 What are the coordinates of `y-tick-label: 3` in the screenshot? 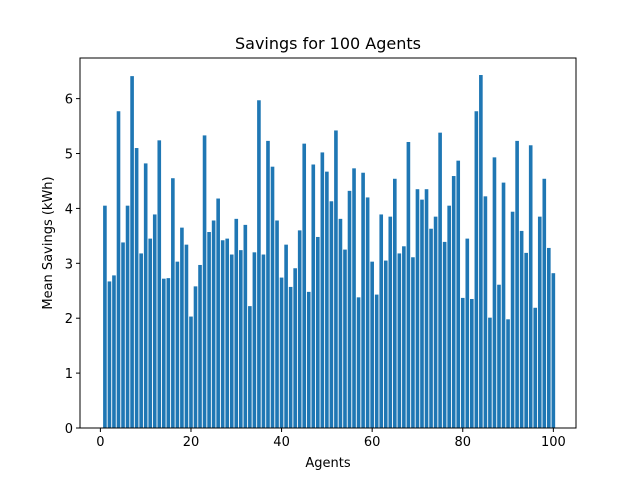 It's located at (69, 264).